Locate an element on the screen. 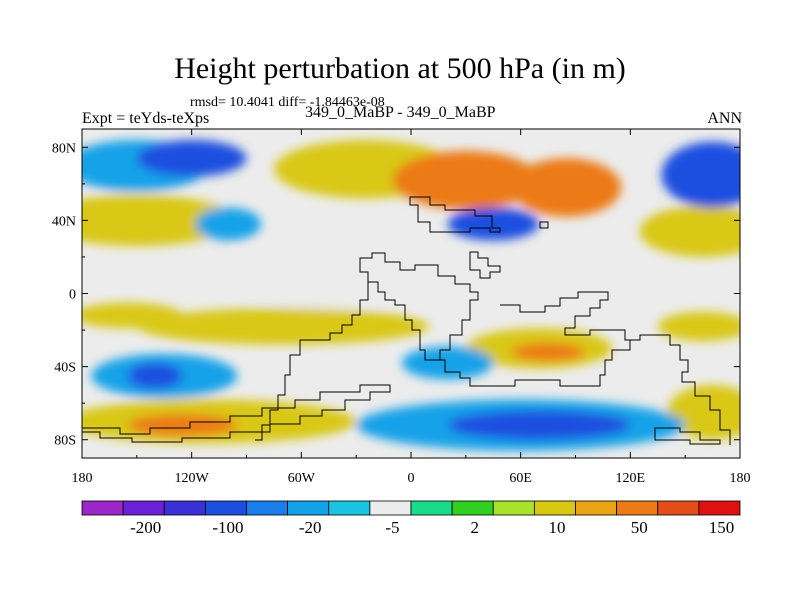 The image size is (800, 600). colorbar-label: 50 is located at coordinates (639, 527).